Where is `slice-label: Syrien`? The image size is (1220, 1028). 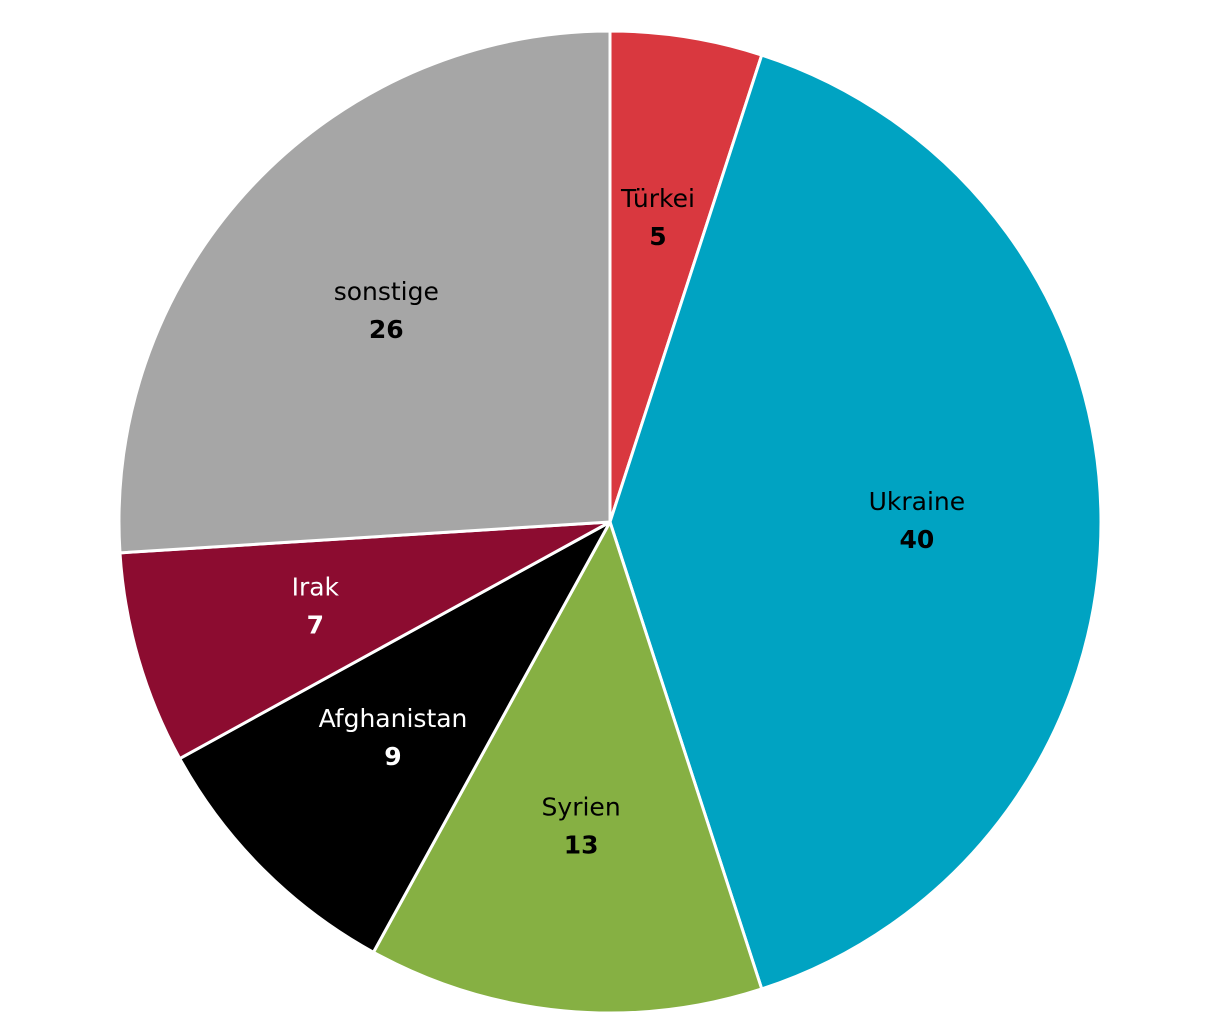
slice-label: Syrien is located at coordinates (581, 807).